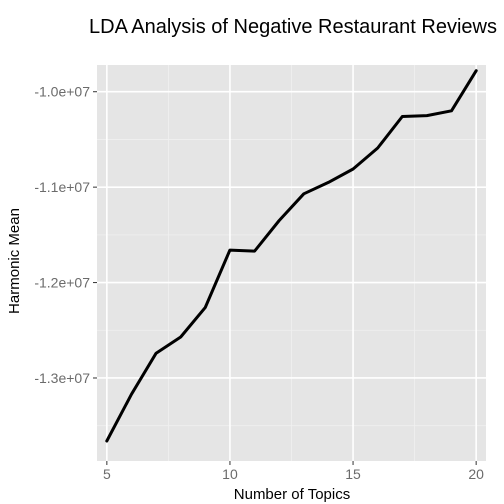 The height and width of the screenshot is (504, 504). I want to click on y-axis-ticks: -1.3e+07 -1.2e+07 -1.1e+07 -1.0e+07, so click(65, 235).